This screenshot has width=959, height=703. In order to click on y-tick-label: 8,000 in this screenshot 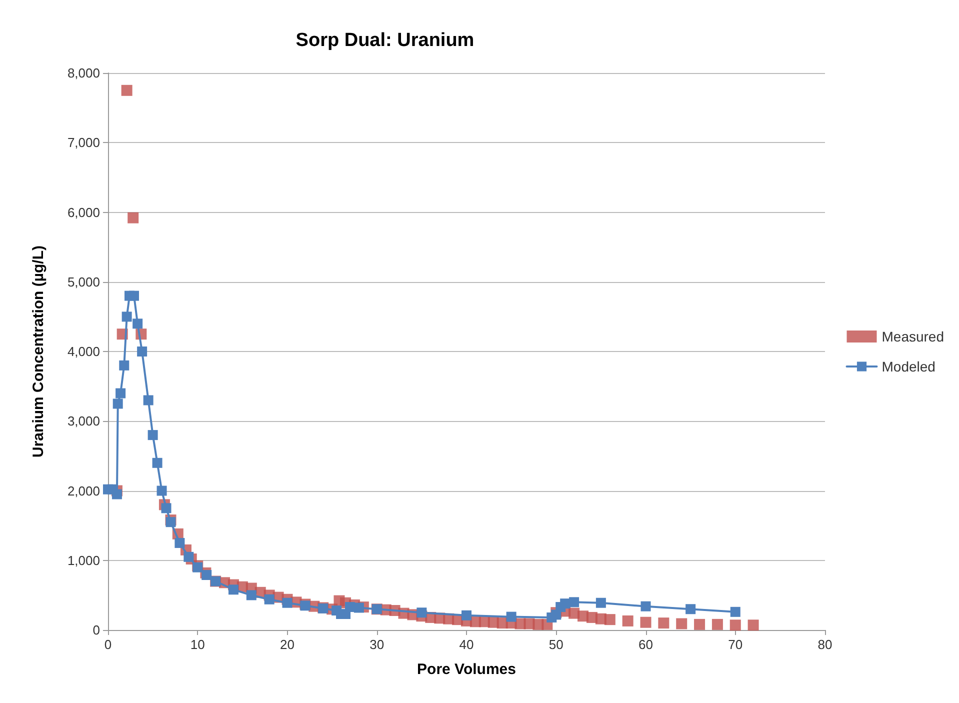, I will do `click(83, 73)`.